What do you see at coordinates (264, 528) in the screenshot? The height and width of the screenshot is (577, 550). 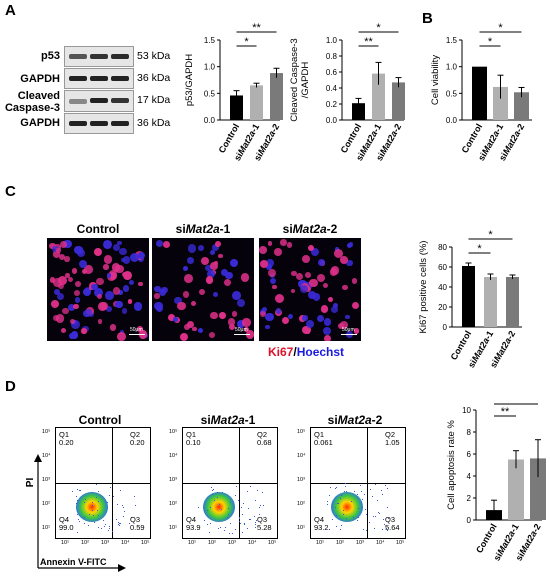 I see `quadrant-value: 5.28` at bounding box center [264, 528].